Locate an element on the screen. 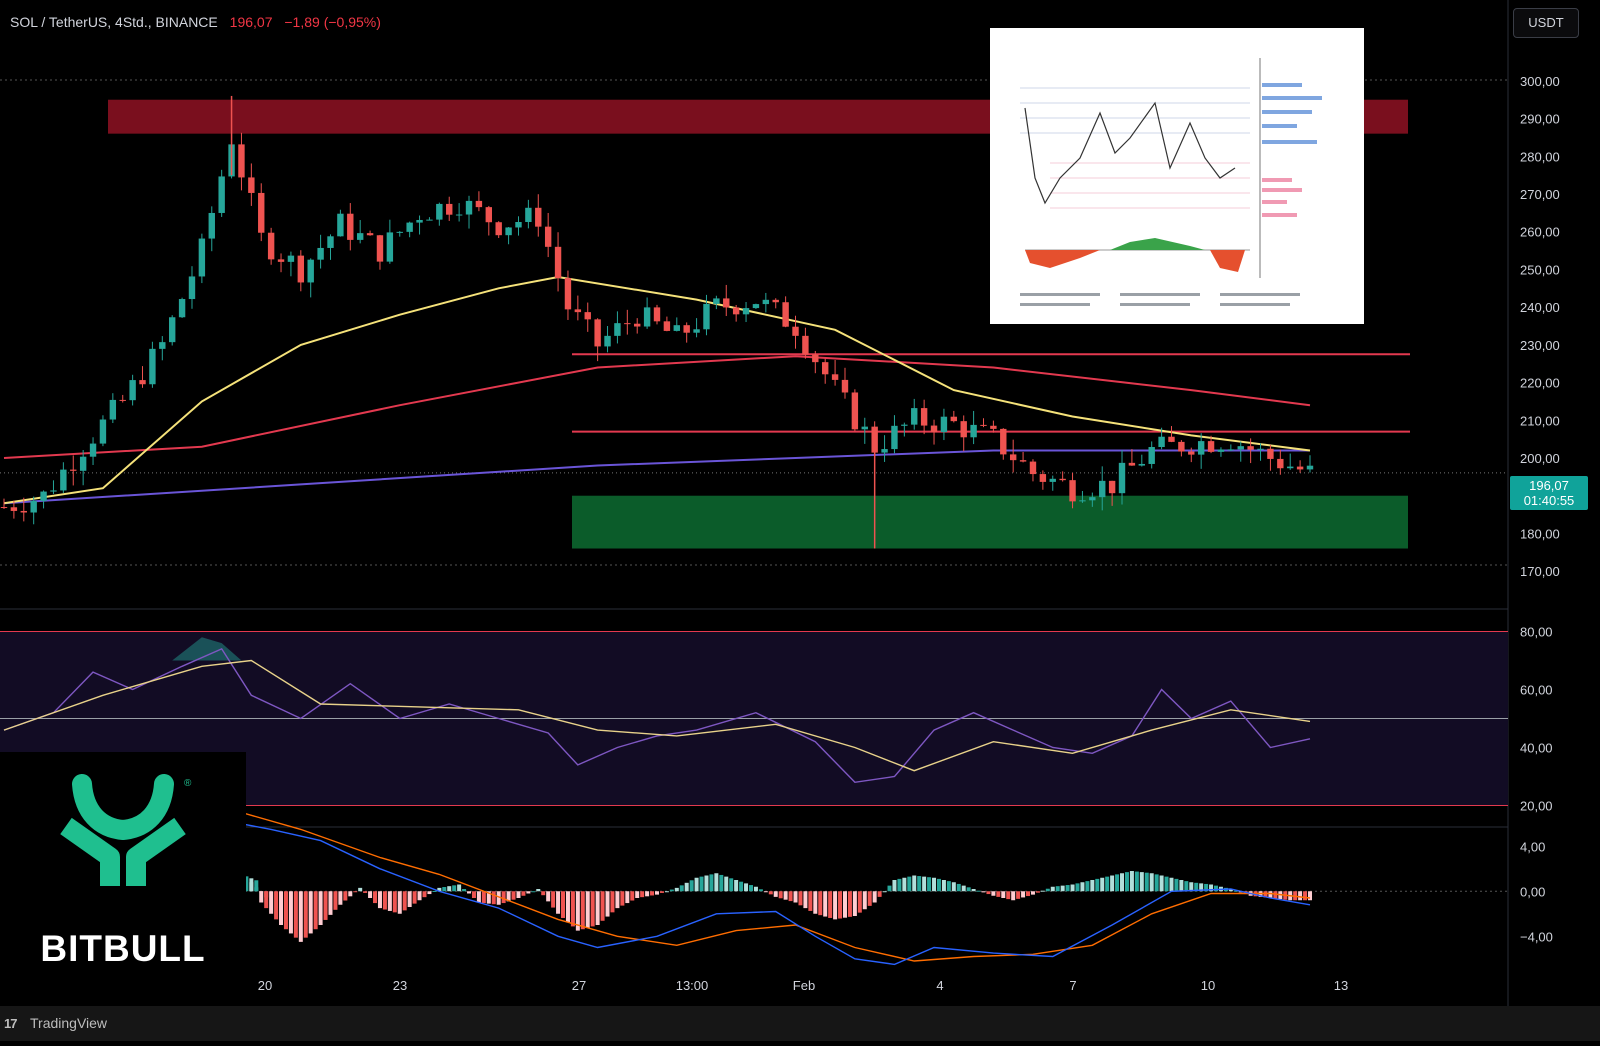 This screenshot has width=1600, height=1046. macd-signal-line is located at coordinates (776, 886).